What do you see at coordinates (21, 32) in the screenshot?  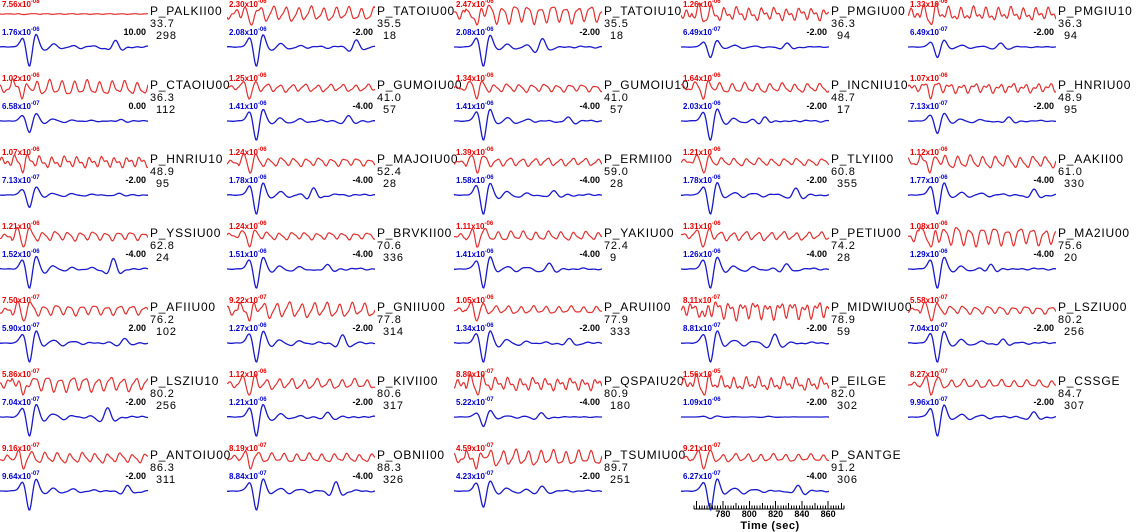 I see `synthetic-amplitude-label: 1.76x10-06` at bounding box center [21, 32].